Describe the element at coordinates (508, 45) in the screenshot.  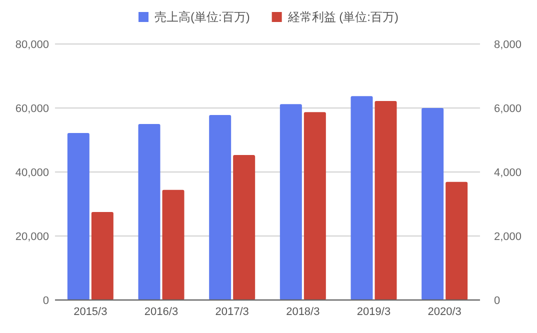
I see `y2-tick-label: 8,000` at that location.